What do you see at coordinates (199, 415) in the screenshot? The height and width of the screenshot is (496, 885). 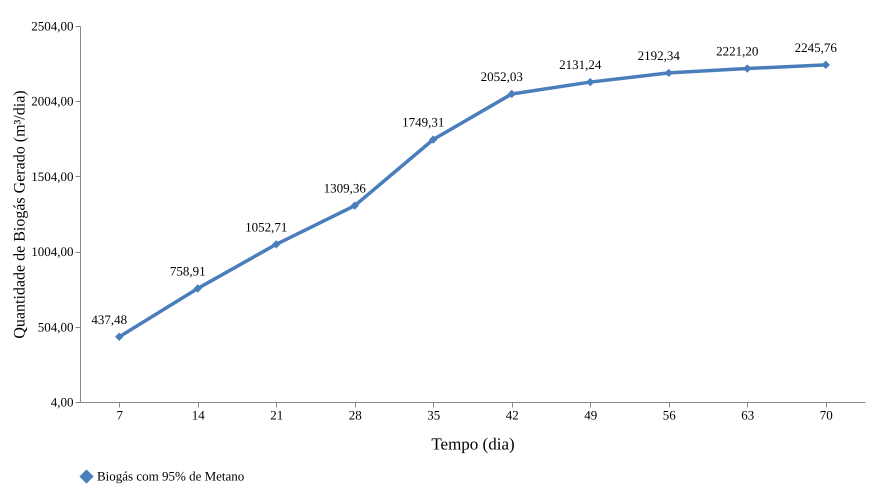 I see `x-tick-label: 14` at bounding box center [199, 415].